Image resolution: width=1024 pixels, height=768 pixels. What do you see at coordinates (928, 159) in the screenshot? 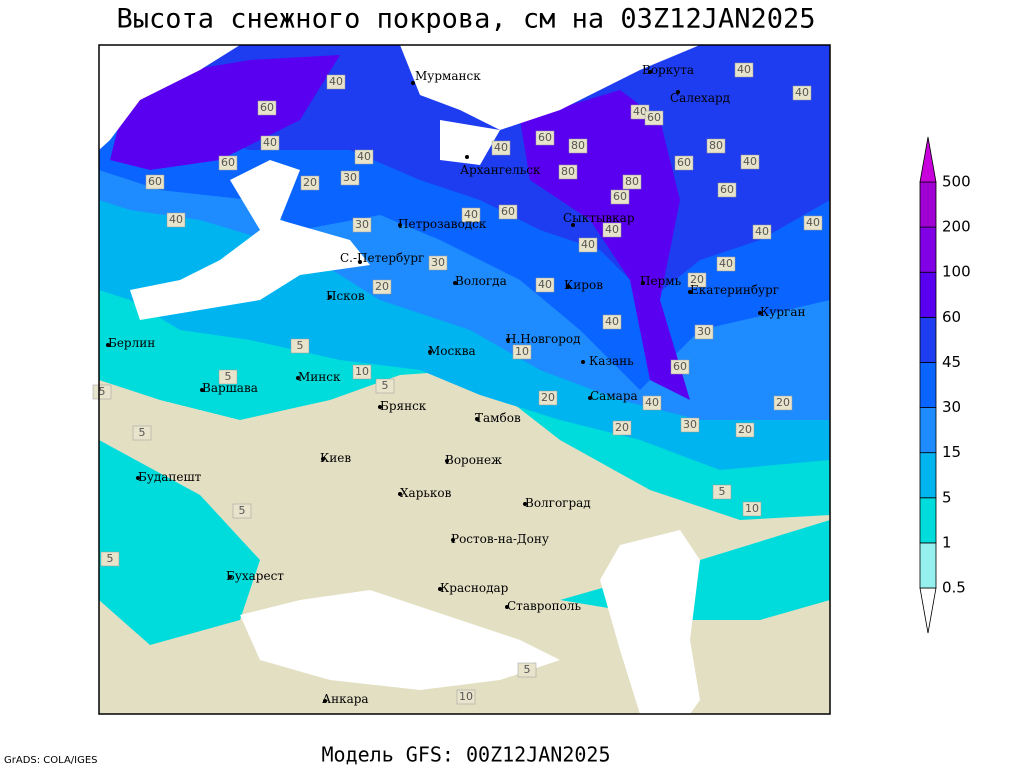
I see `colorbar-top` at bounding box center [928, 159].